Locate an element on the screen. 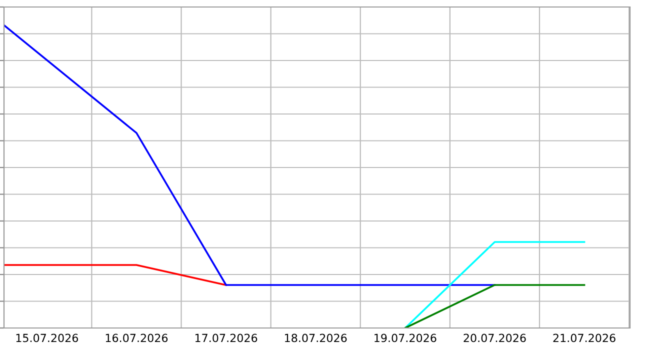  x-tick-label: 17.07.2026 is located at coordinates (226, 338).